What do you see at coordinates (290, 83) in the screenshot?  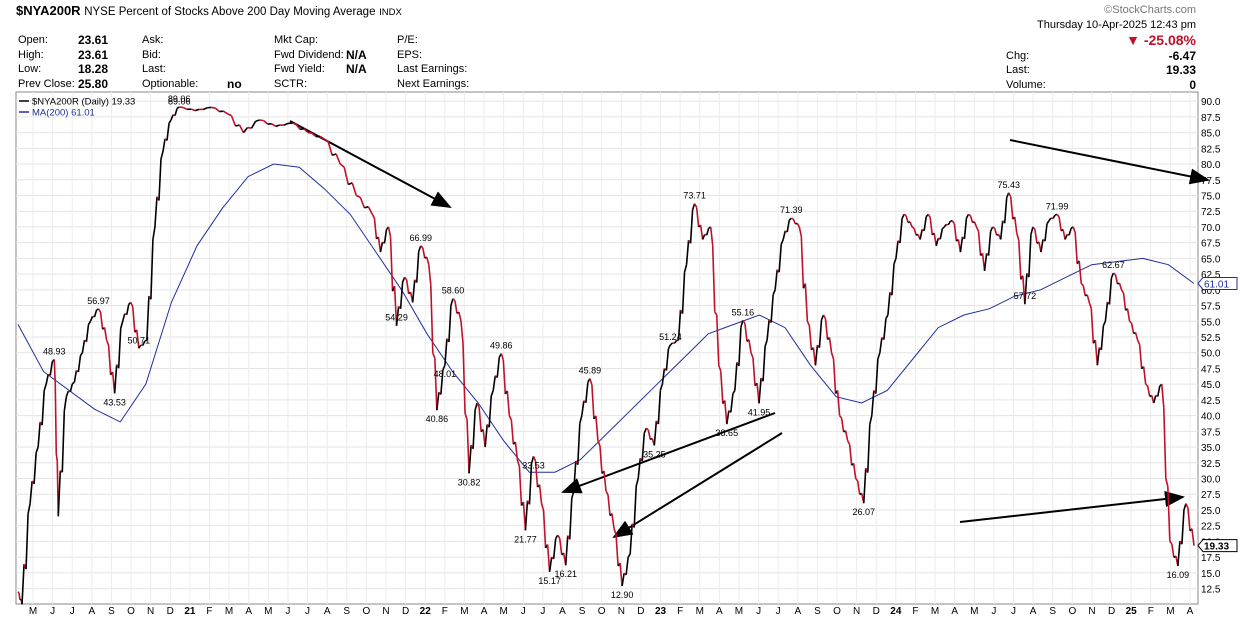 I see `sctr-label: SCTR:` at bounding box center [290, 83].